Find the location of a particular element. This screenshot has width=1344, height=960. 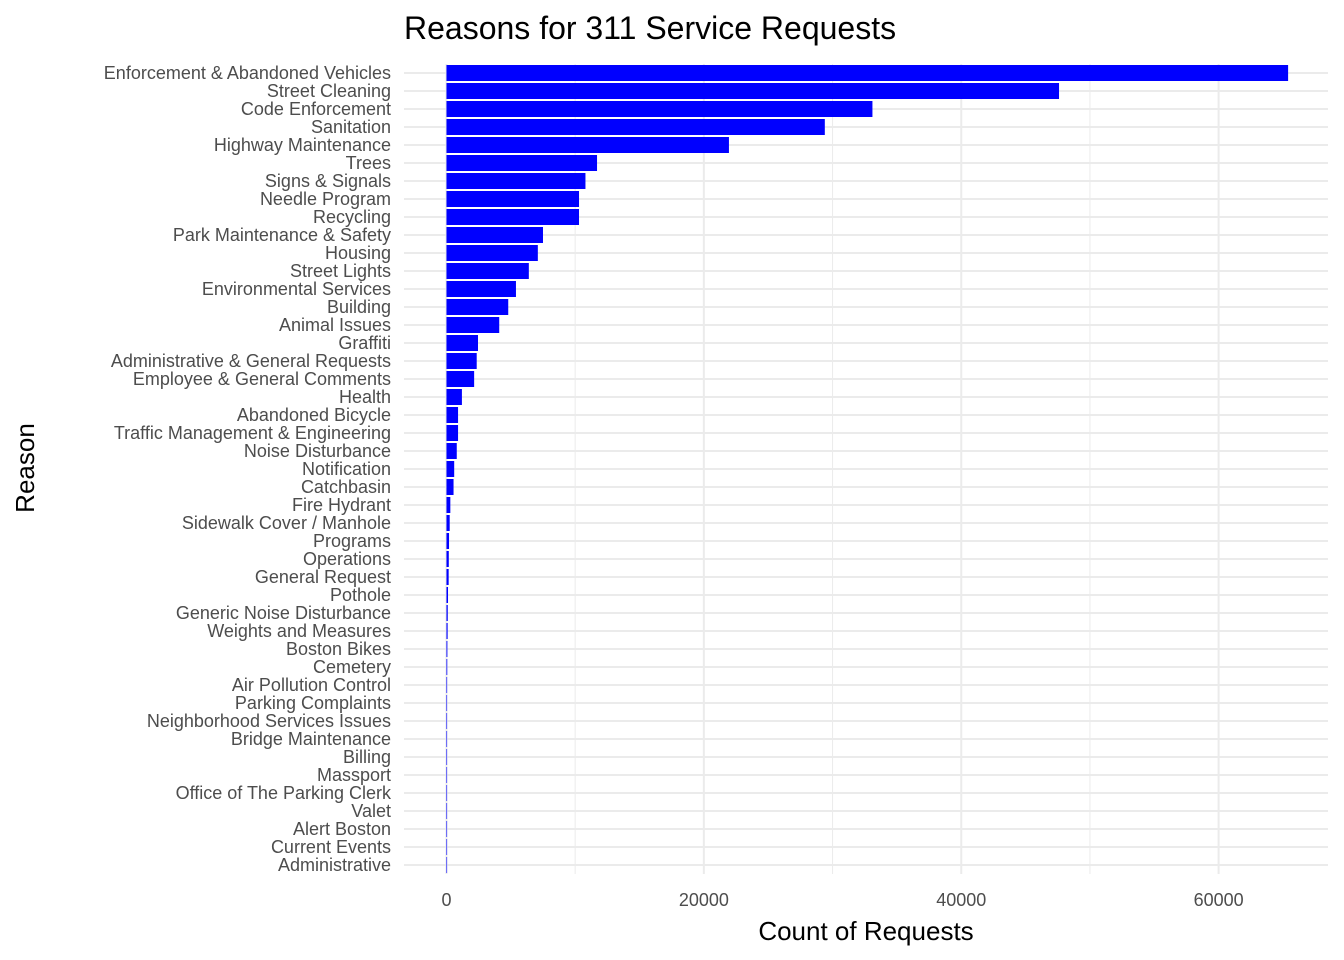

y-tick-label: General Request is located at coordinates (323, 577).